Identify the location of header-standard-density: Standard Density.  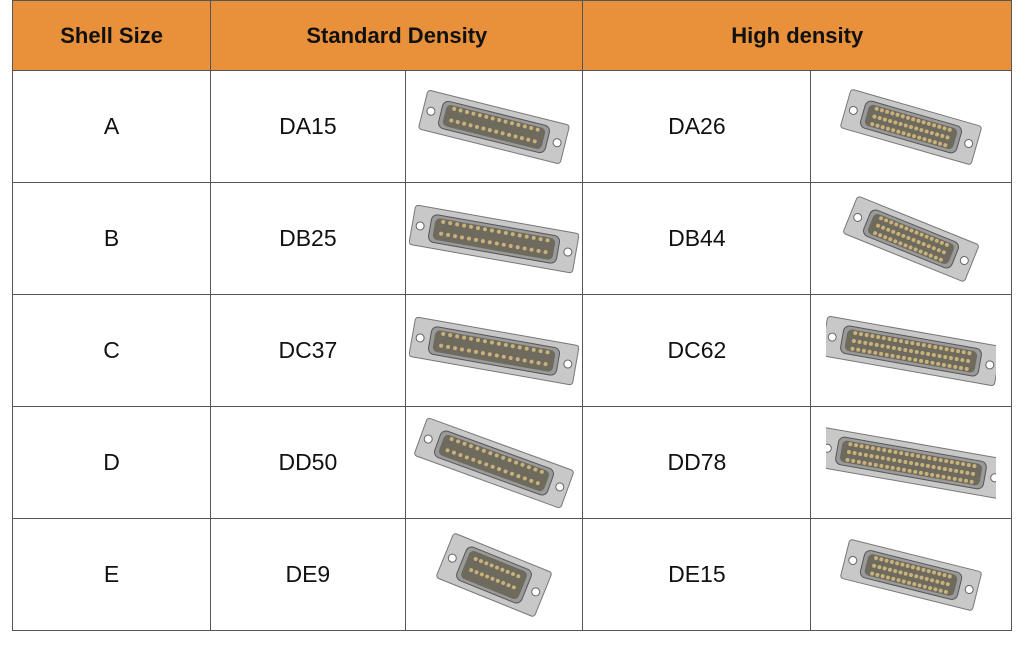
(397, 35).